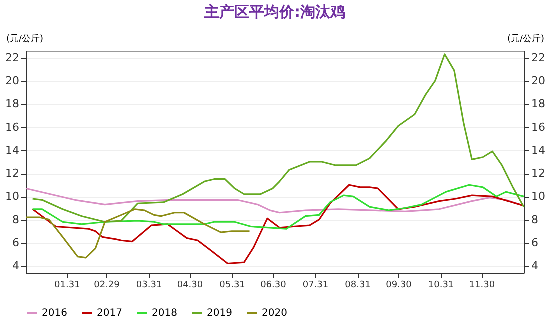  What do you see at coordinates (16, 266) in the screenshot?
I see `y-tick-label: 4` at bounding box center [16, 266].